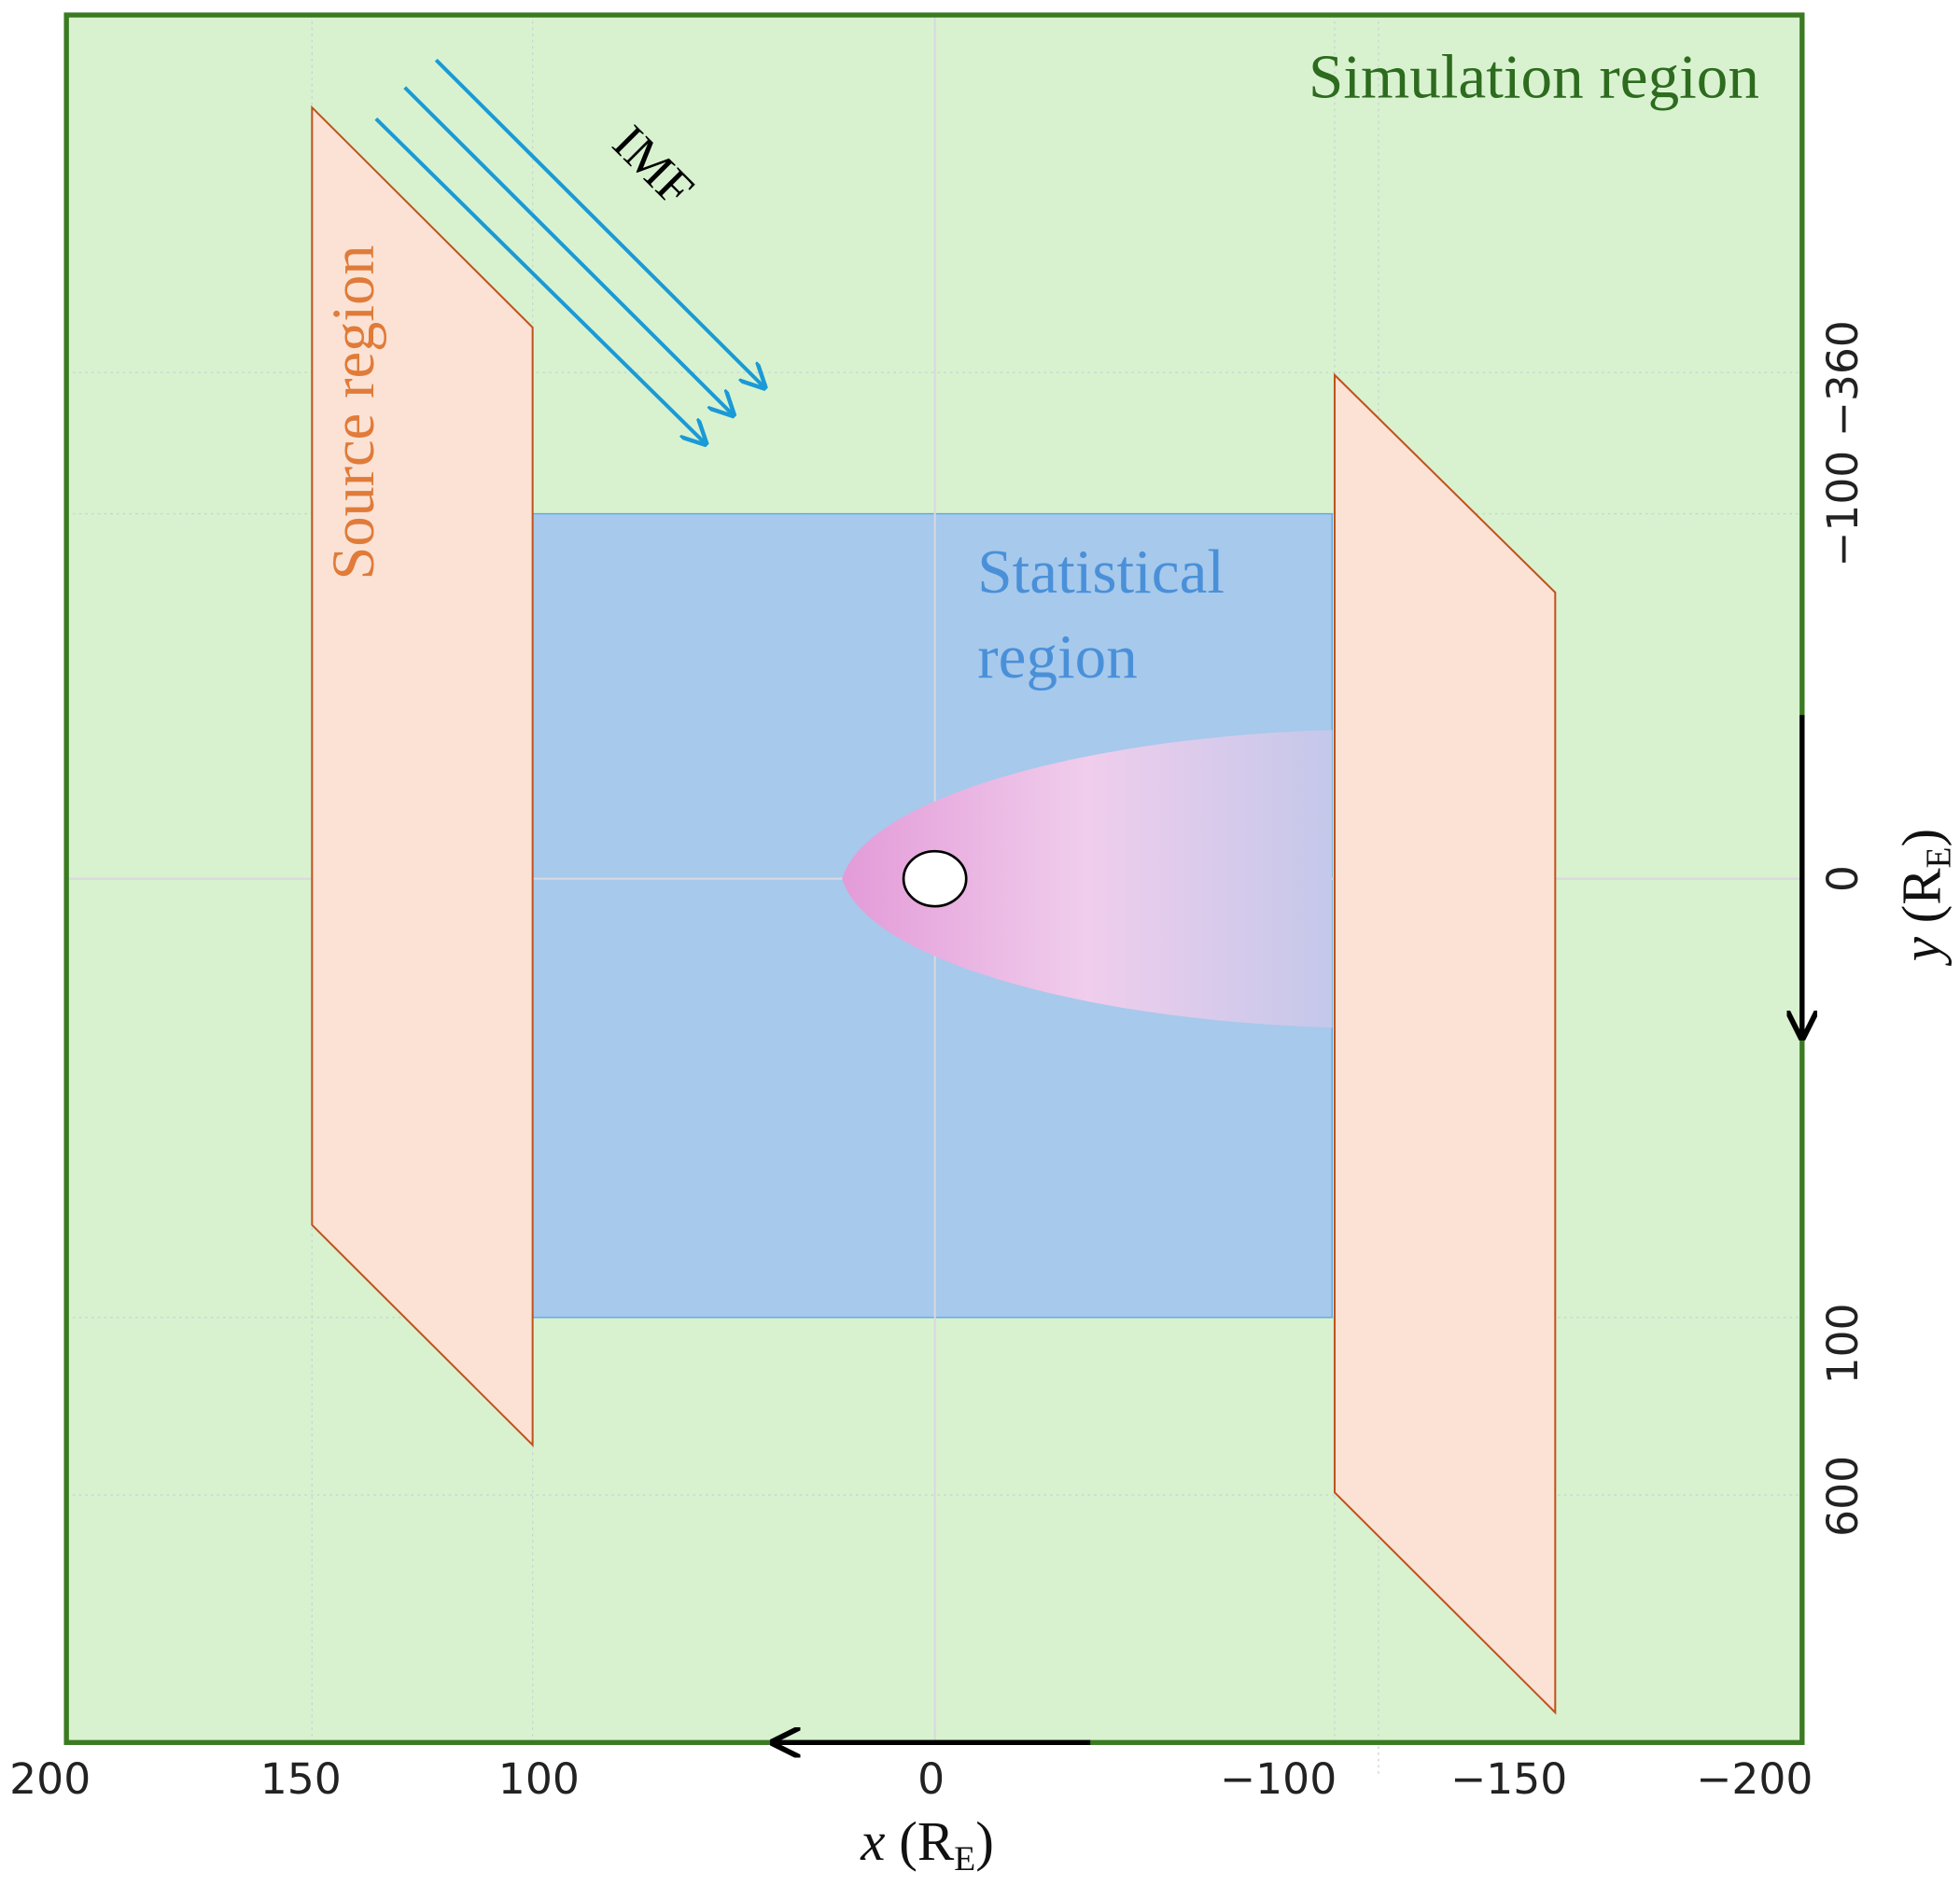 Image resolution: width=1960 pixels, height=1885 pixels. I want to click on y-axis-label: y (RE), so click(1924, 898).